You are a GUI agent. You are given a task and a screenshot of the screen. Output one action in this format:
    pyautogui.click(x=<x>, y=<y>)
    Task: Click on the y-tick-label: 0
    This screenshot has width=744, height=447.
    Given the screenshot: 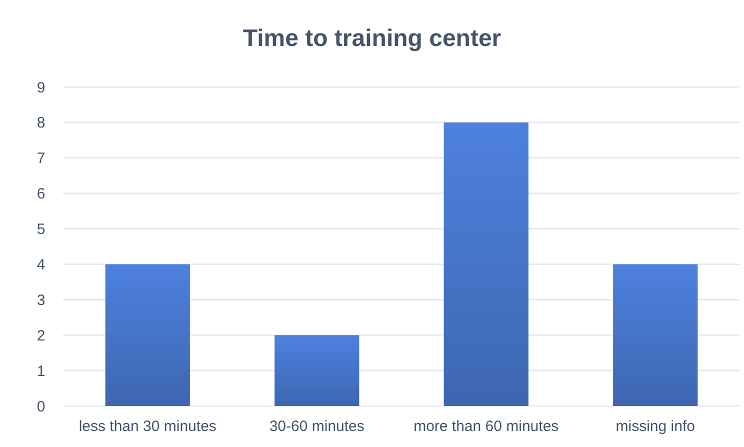 What is the action you would take?
    pyautogui.click(x=41, y=407)
    